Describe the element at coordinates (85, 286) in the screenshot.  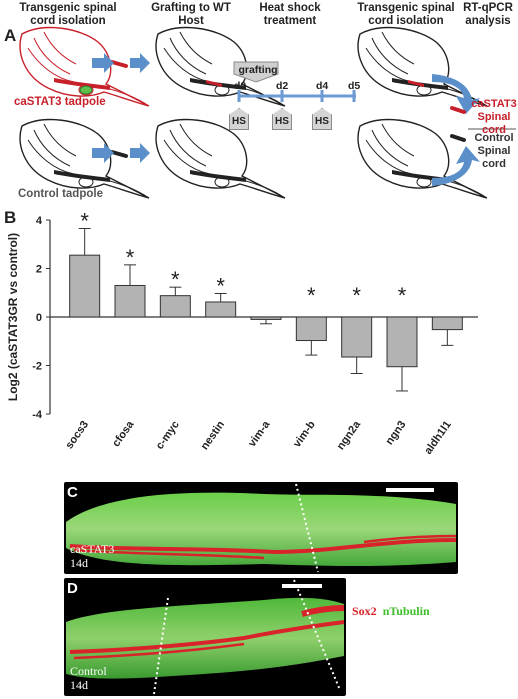
I see `bar-socs3` at that location.